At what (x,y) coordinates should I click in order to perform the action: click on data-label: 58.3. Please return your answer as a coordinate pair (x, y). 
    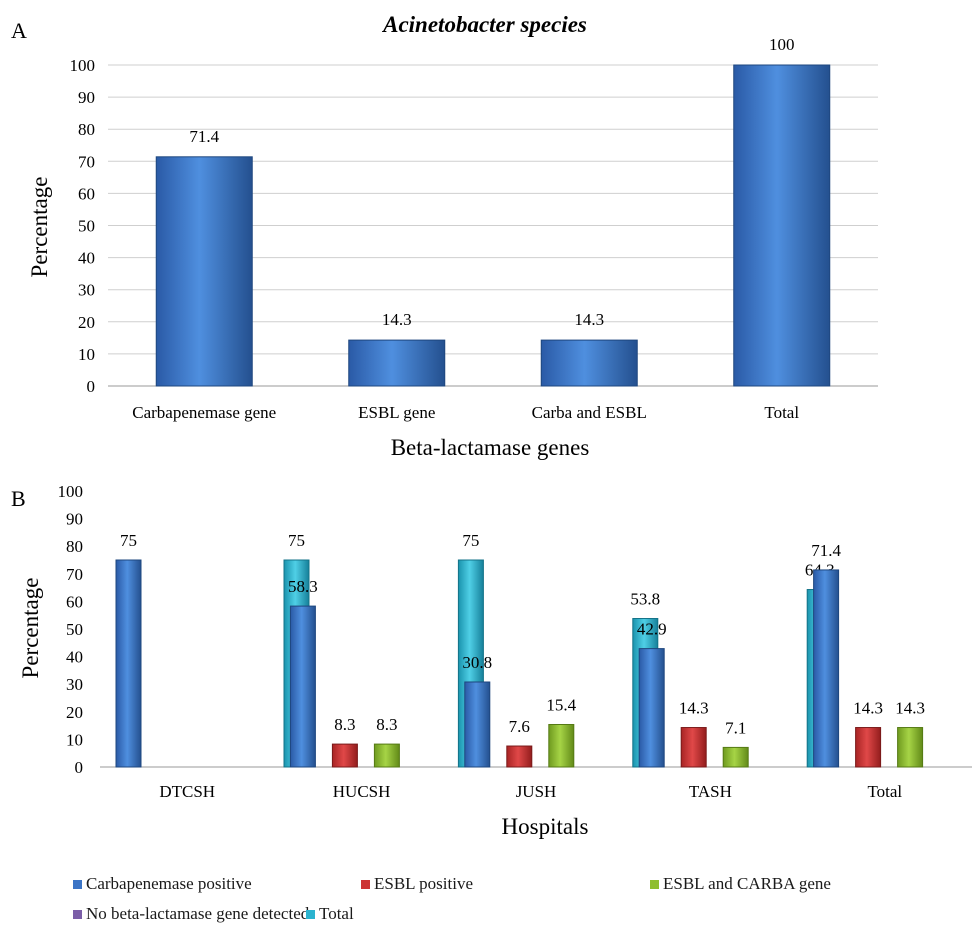
    Looking at the image, I should click on (303, 586).